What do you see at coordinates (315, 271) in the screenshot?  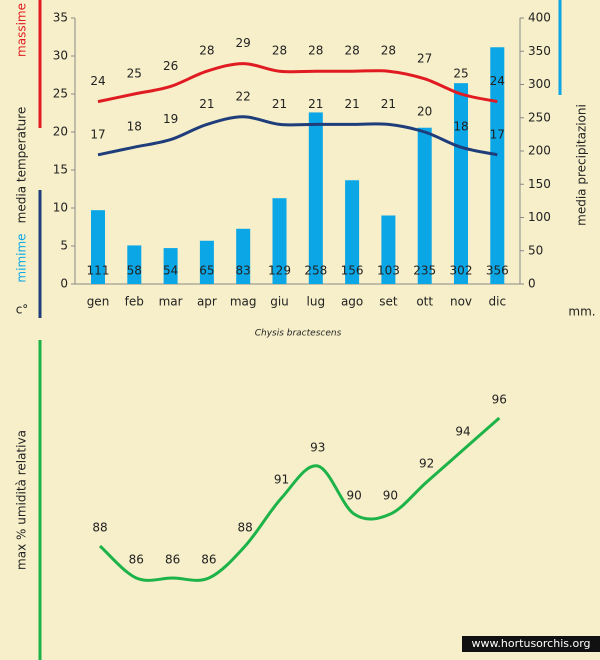 I see `bar-value-label: 258` at bounding box center [315, 271].